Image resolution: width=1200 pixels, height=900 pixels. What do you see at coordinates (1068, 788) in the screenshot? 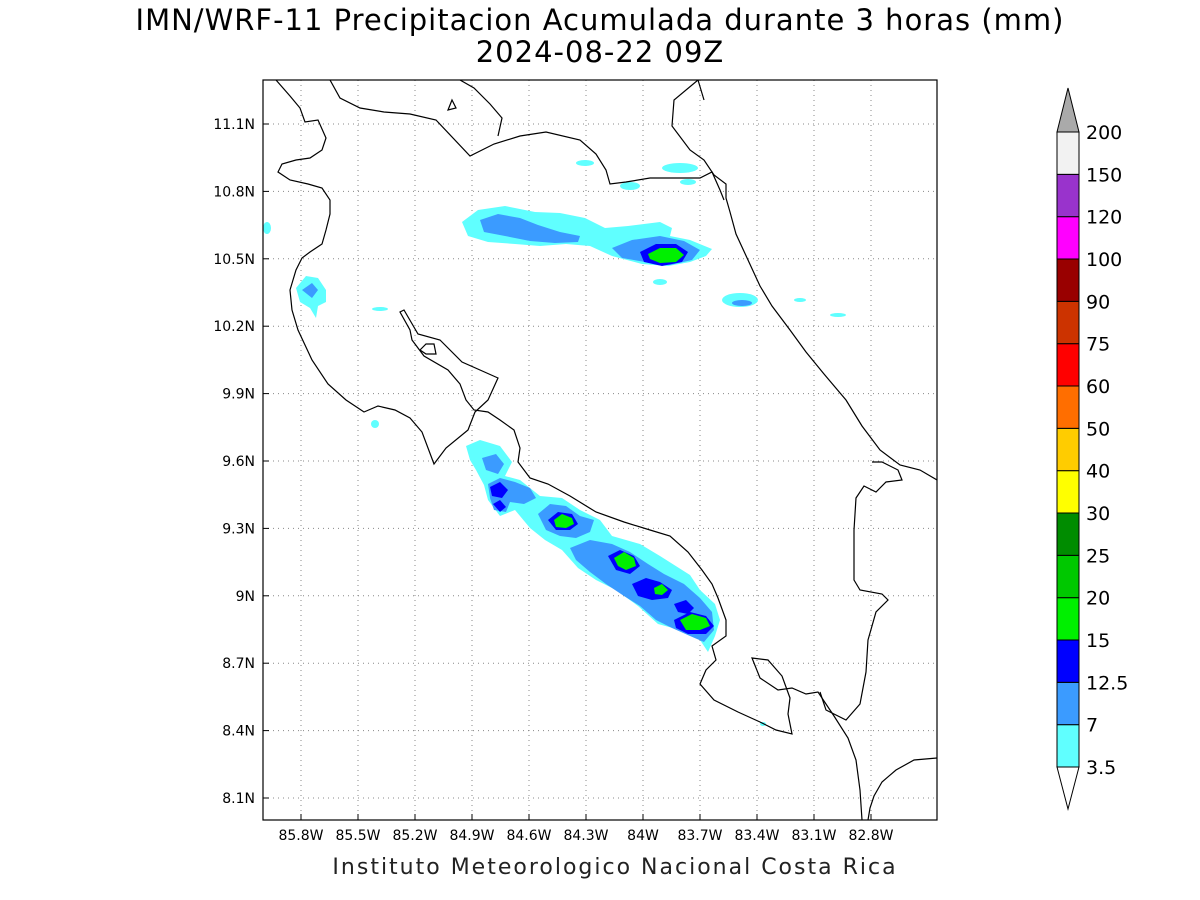
I see `colorbar-arrow-low` at bounding box center [1068, 788].